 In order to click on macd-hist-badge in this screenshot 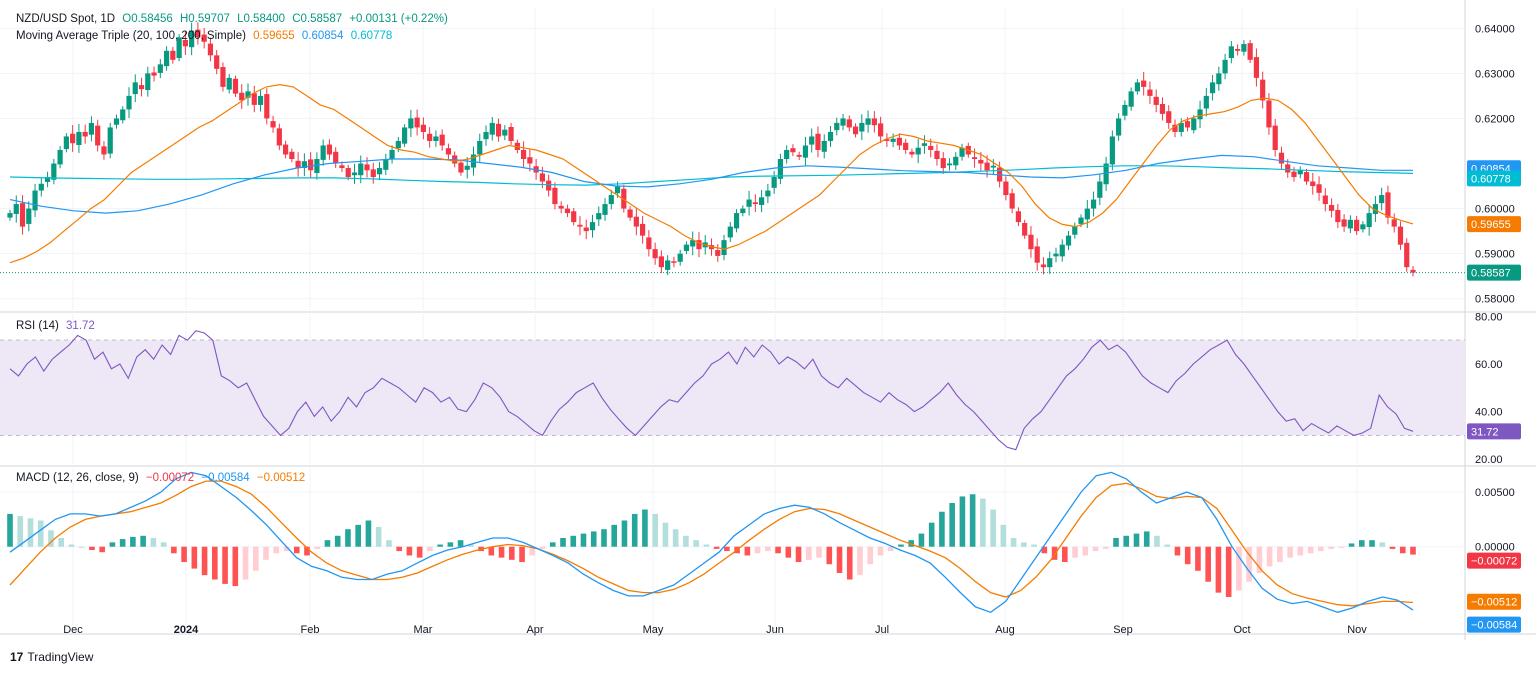, I will do `click(1494, 560)`.